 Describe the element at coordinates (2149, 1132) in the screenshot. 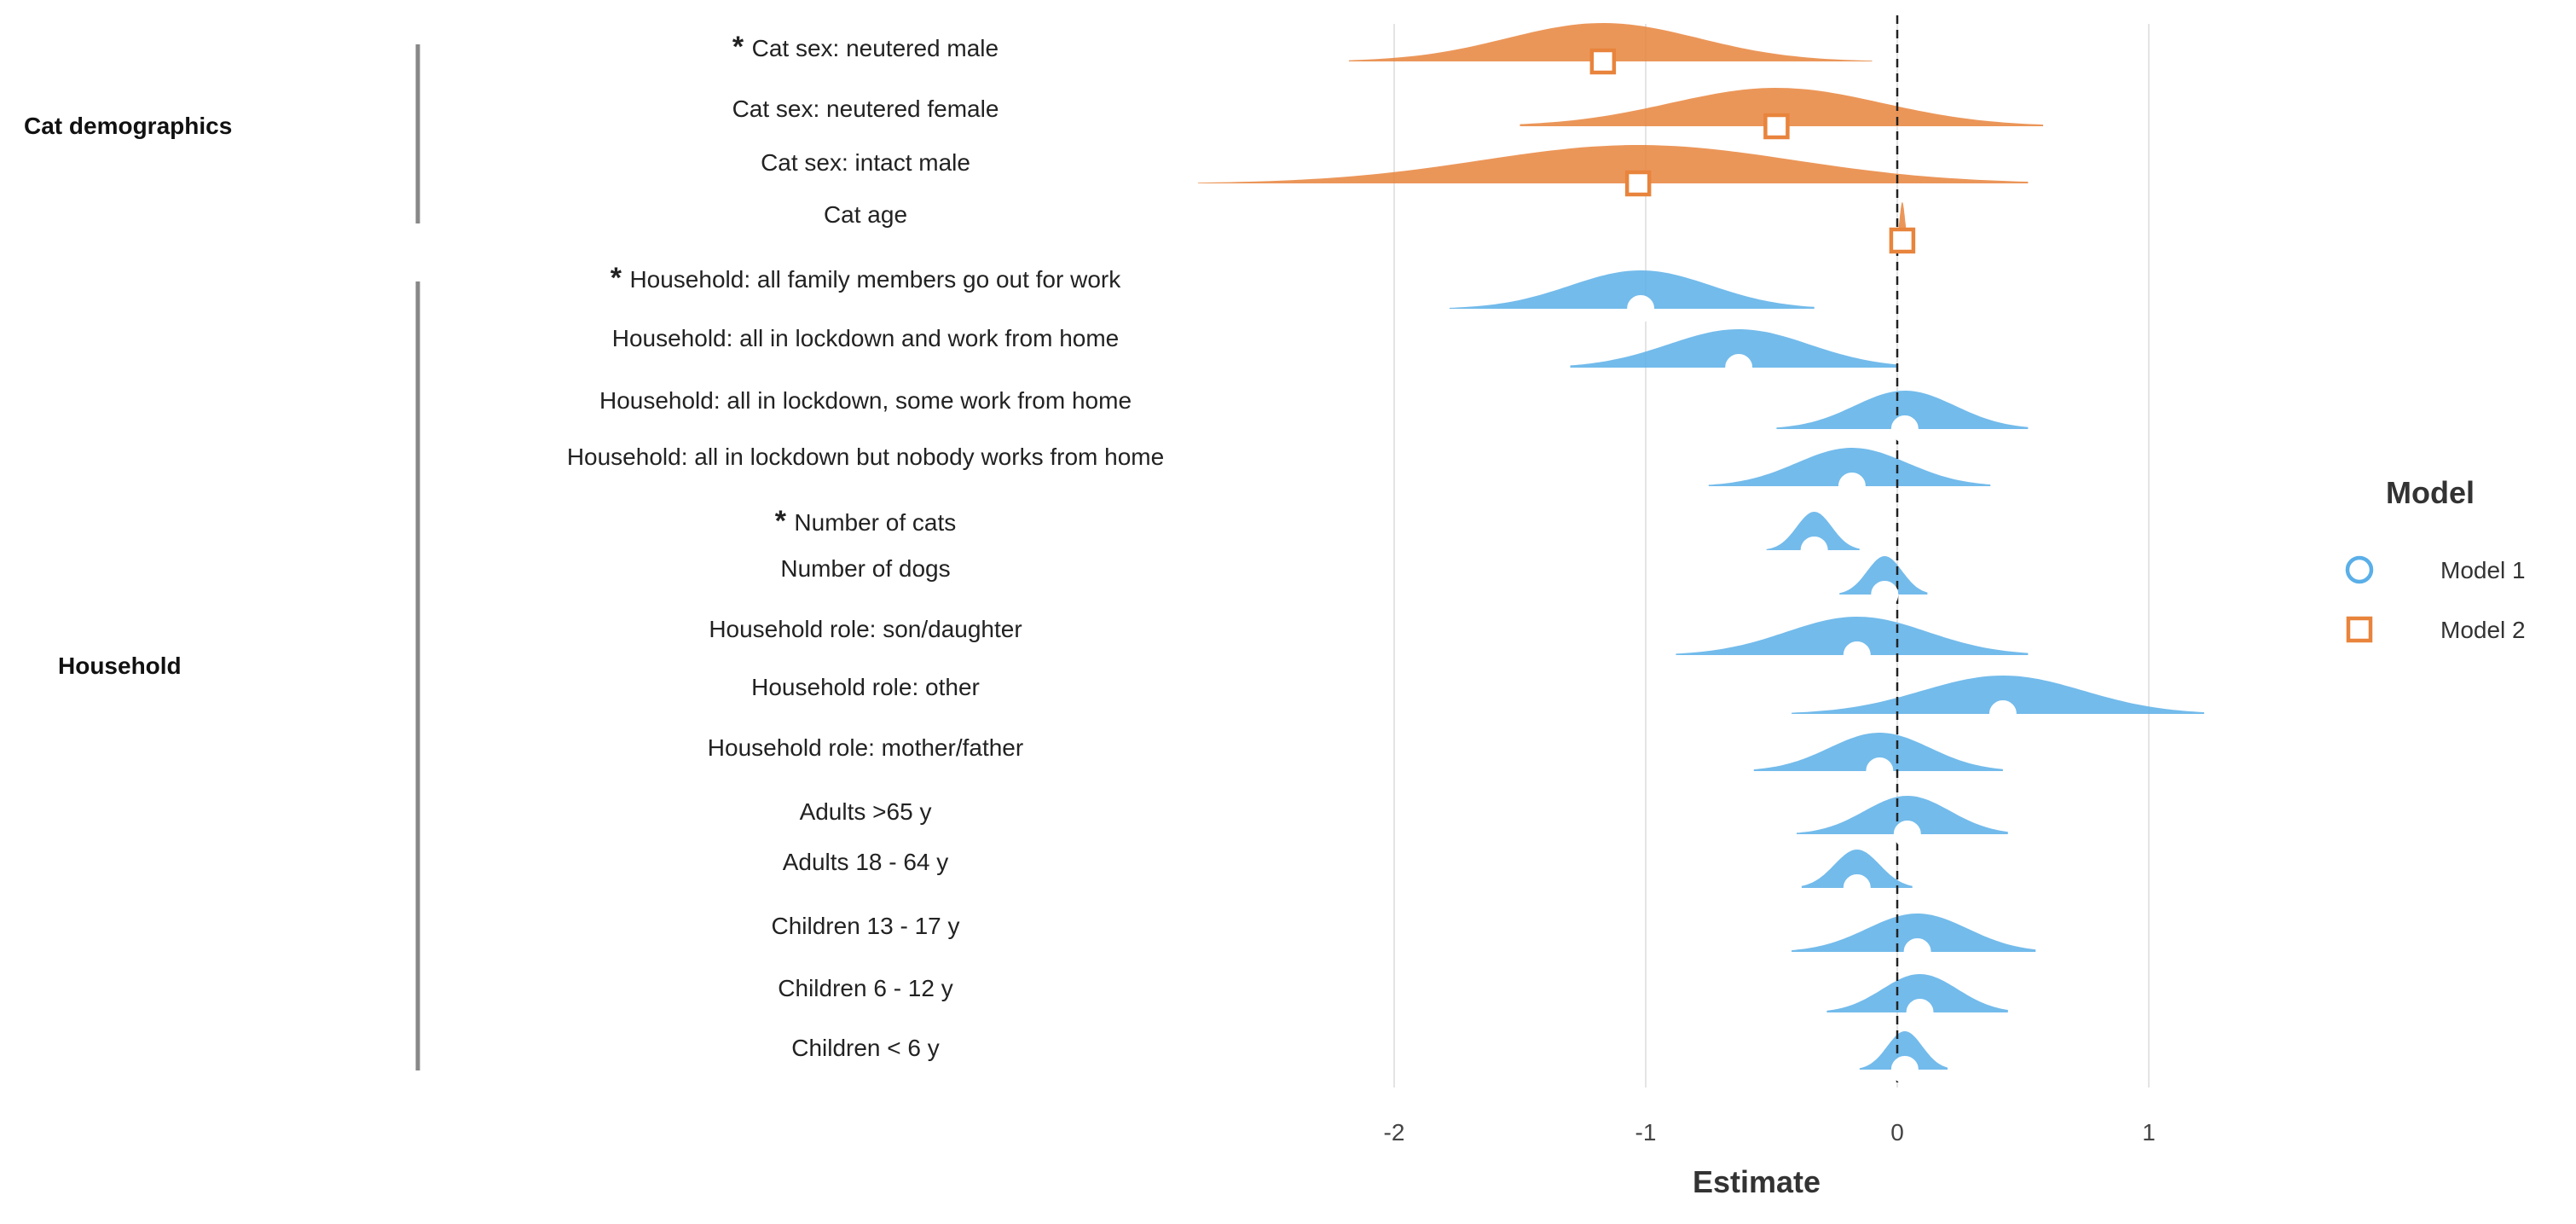

I see `x-tick-label: 1` at that location.